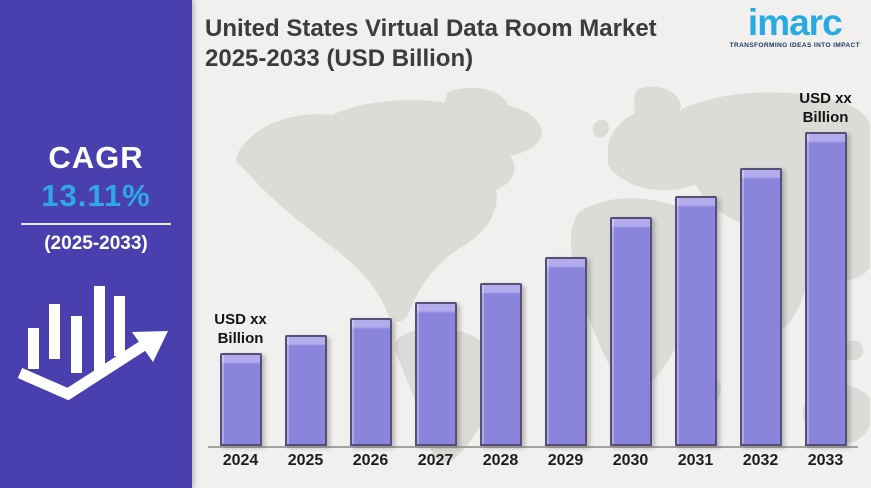 This screenshot has height=488, width=871. I want to click on page-title-line1: United States Virtual Data Room Market, so click(431, 28).